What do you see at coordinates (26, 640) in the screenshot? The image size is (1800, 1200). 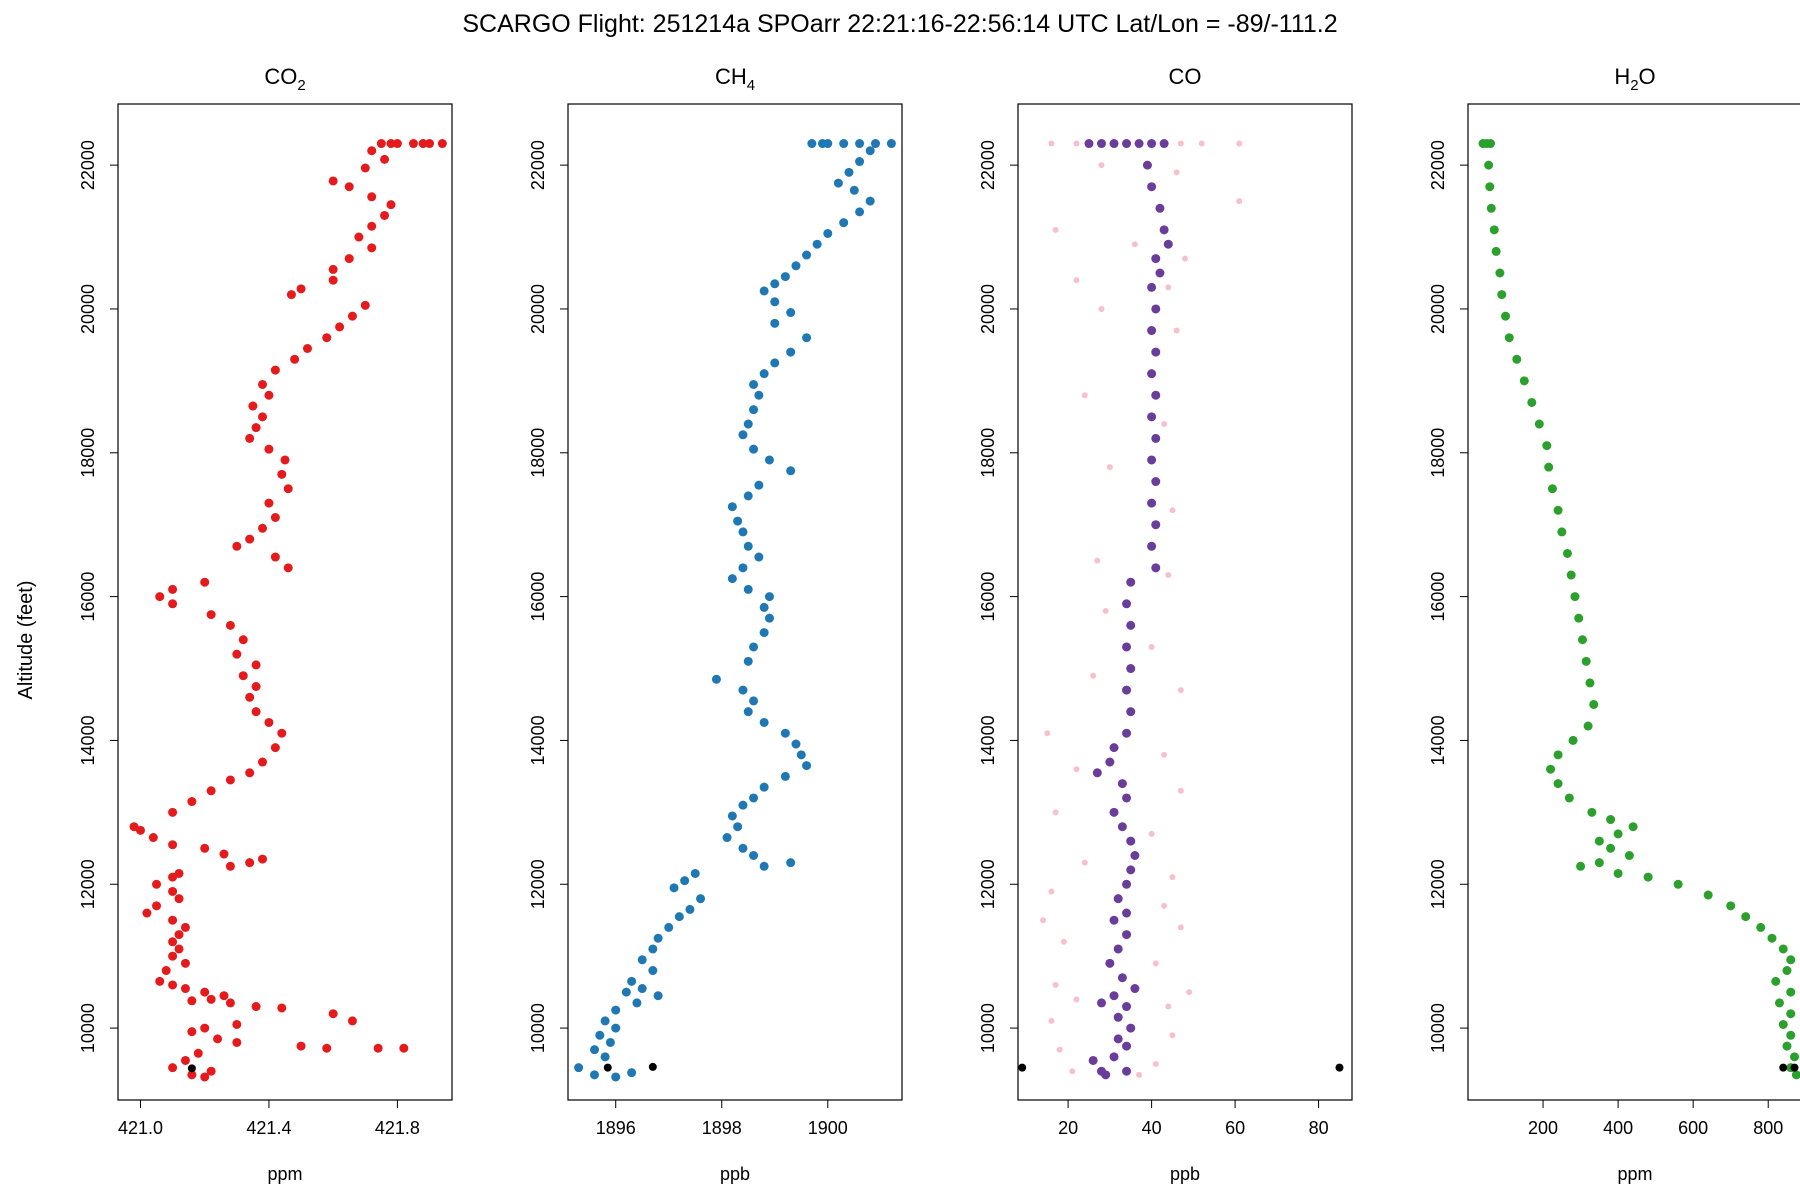 I see `y-axis-label: Altitude (feet)` at bounding box center [26, 640].